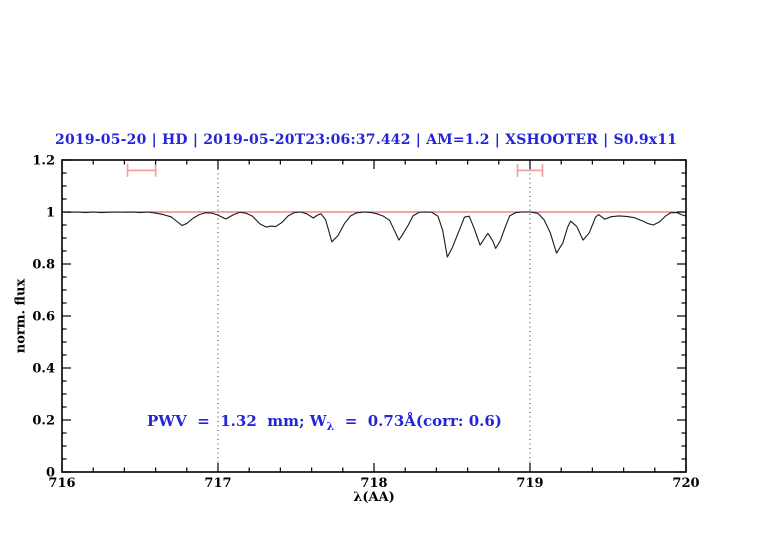  Describe the element at coordinates (61, 483) in the screenshot. I see `x-tick-label: 716` at that location.